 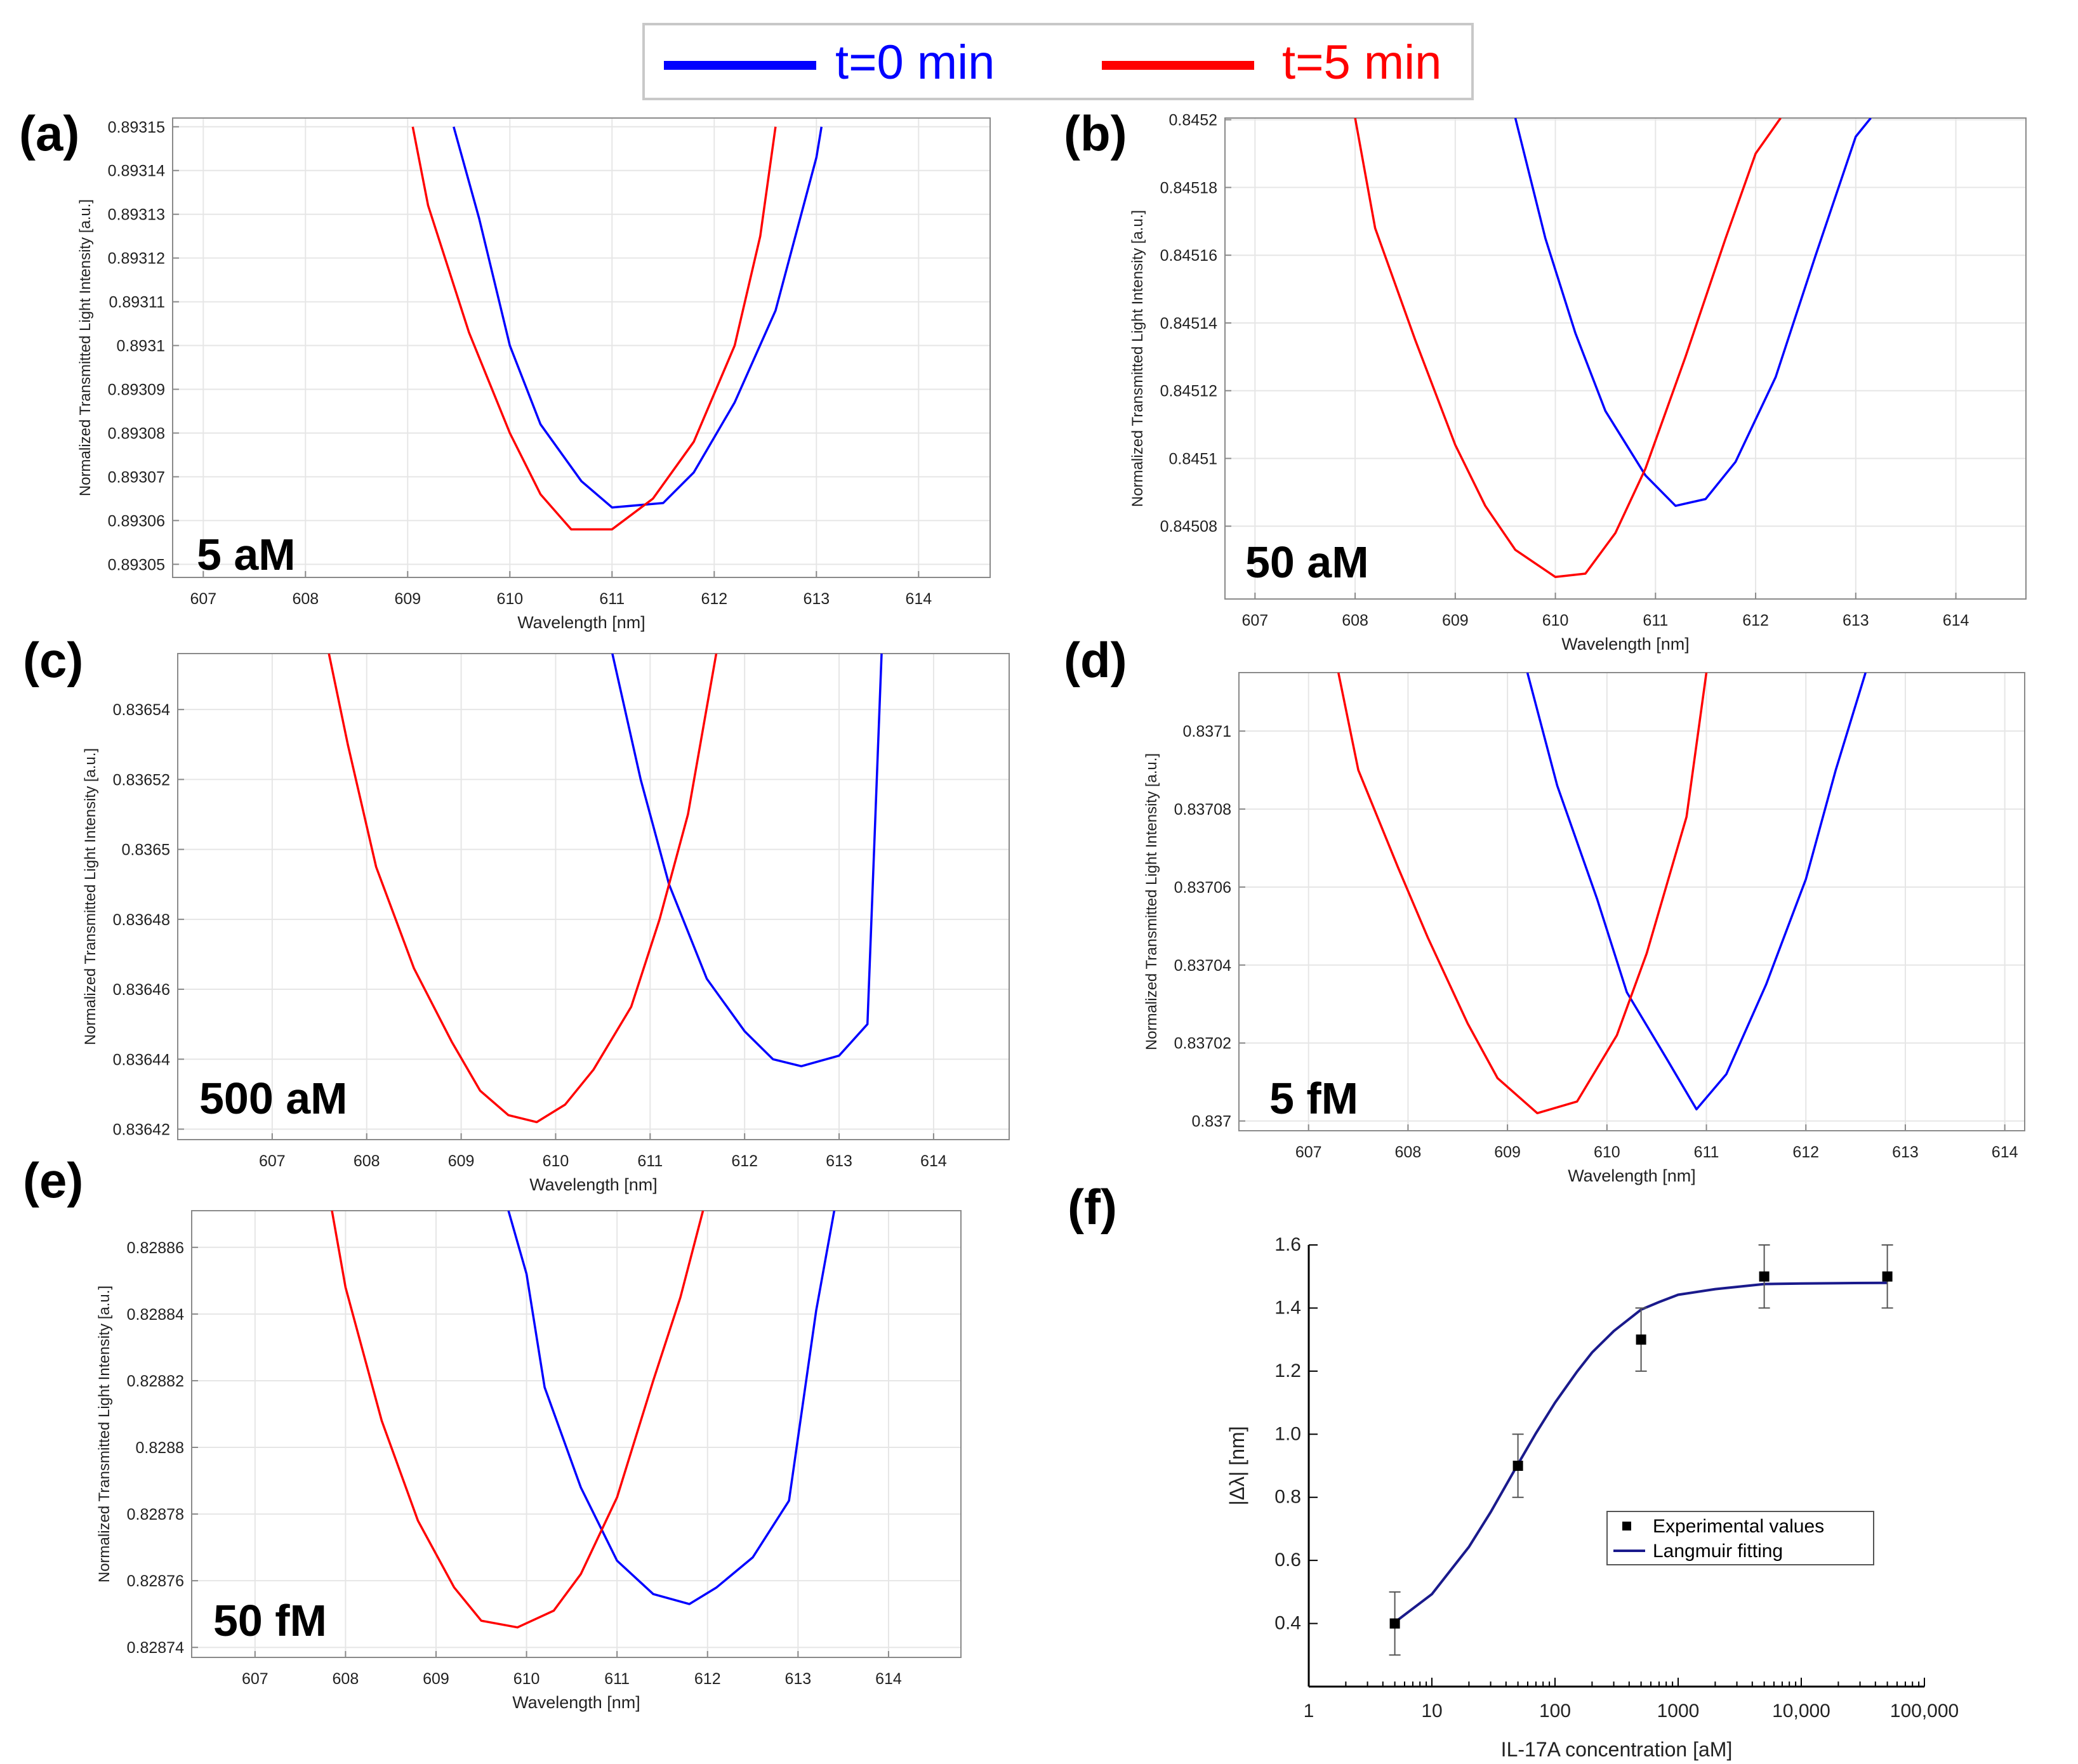 I want to click on legend-label-experimental: Experimental values, so click(x=1738, y=1526).